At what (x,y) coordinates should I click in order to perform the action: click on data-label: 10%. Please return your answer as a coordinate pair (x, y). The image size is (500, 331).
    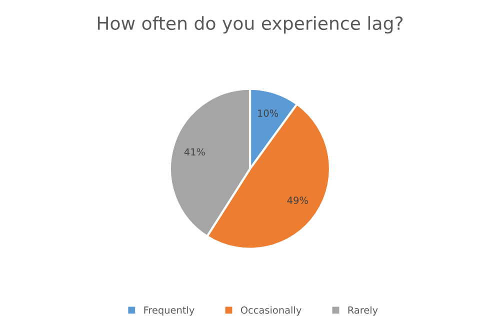
    Looking at the image, I should click on (268, 113).